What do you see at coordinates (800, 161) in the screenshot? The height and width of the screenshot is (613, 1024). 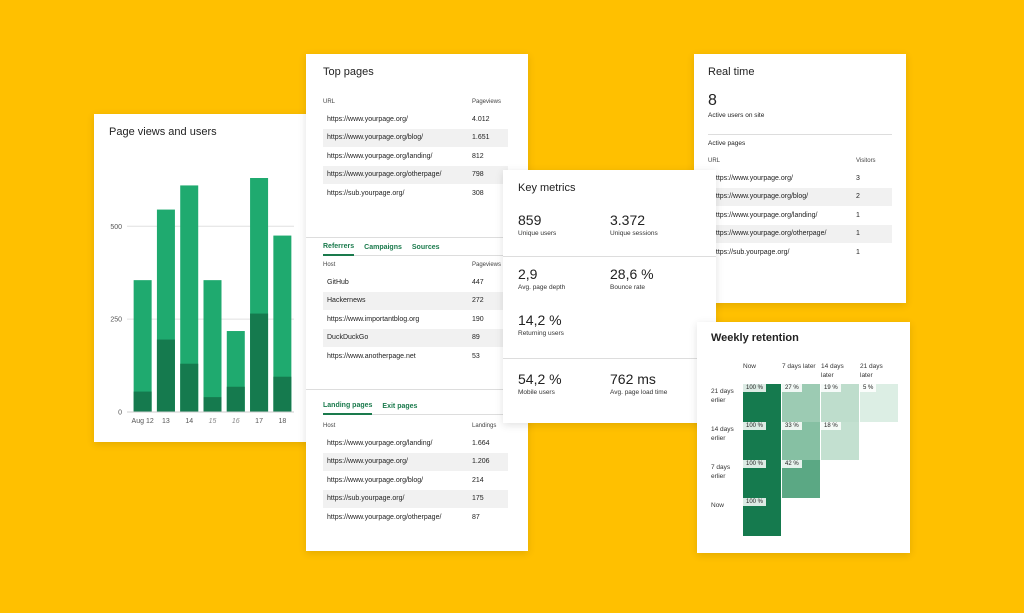 I see `table-header: URL Visitors` at bounding box center [800, 161].